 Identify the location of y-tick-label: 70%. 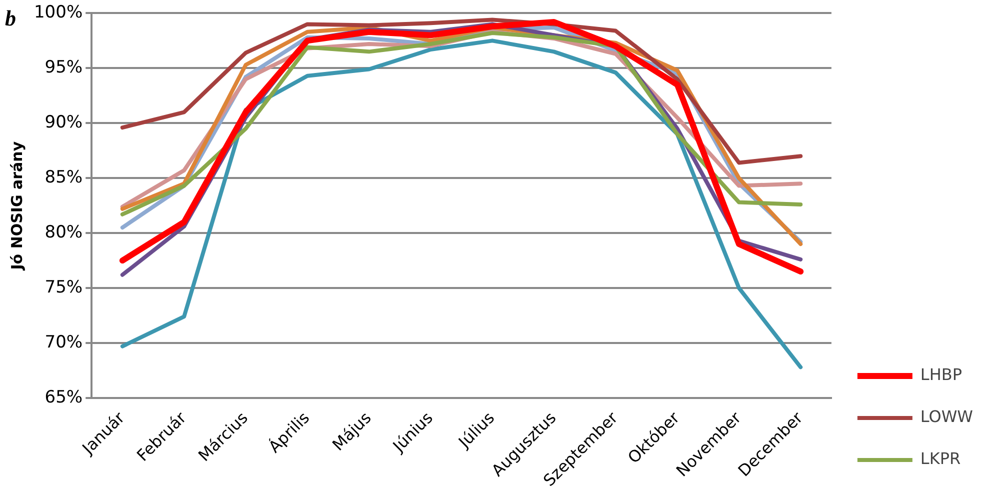
(63, 342).